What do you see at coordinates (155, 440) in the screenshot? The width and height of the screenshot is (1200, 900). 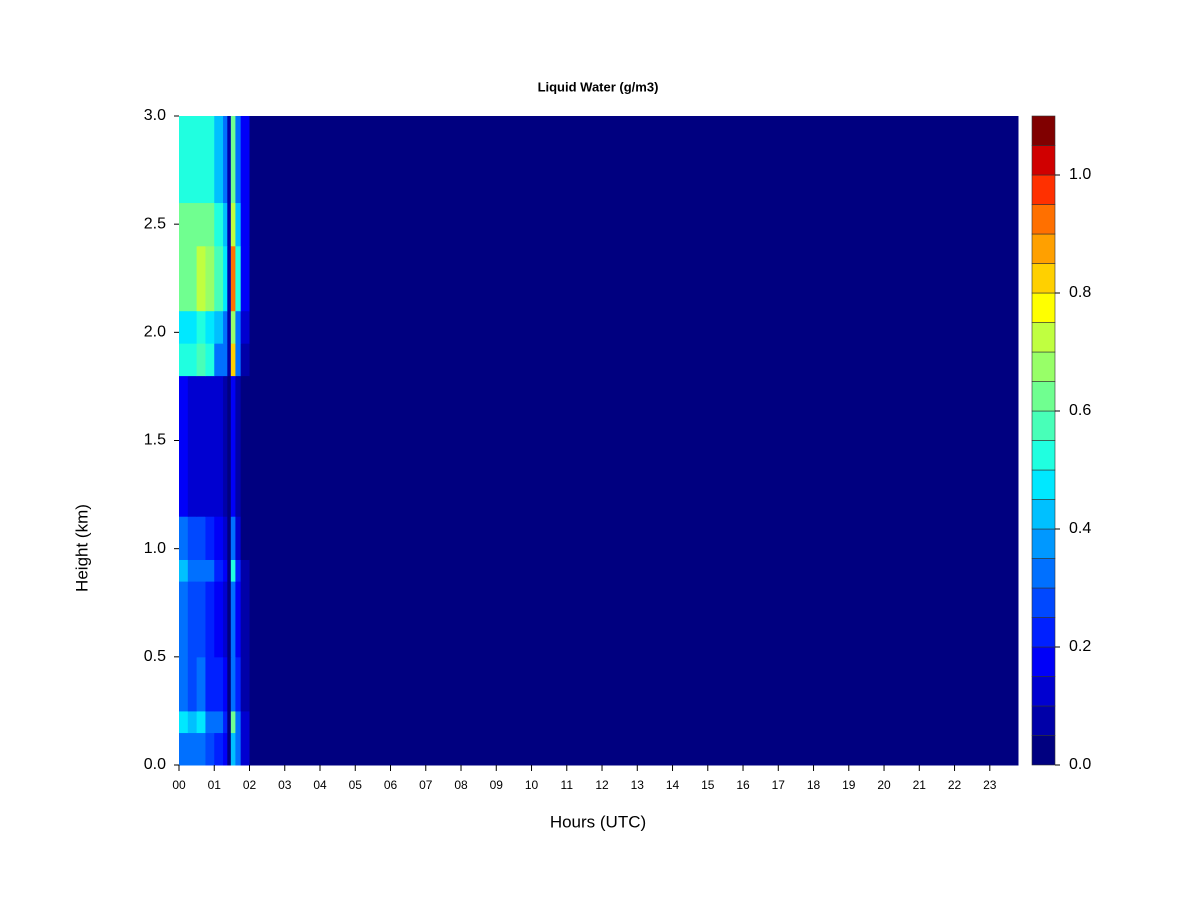 I see `y-tick-label: 1.5` at bounding box center [155, 440].